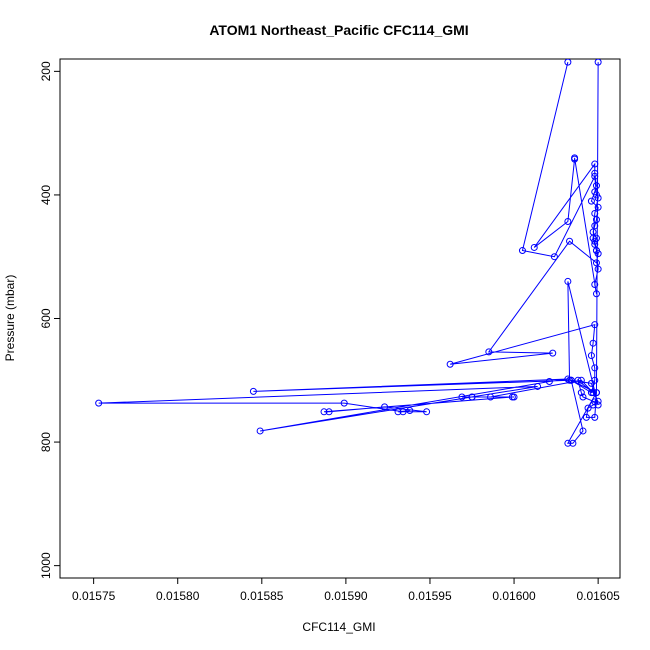 This screenshot has width=650, height=650. What do you see at coordinates (262, 596) in the screenshot?
I see `x-tick-label: 0.01585` at bounding box center [262, 596].